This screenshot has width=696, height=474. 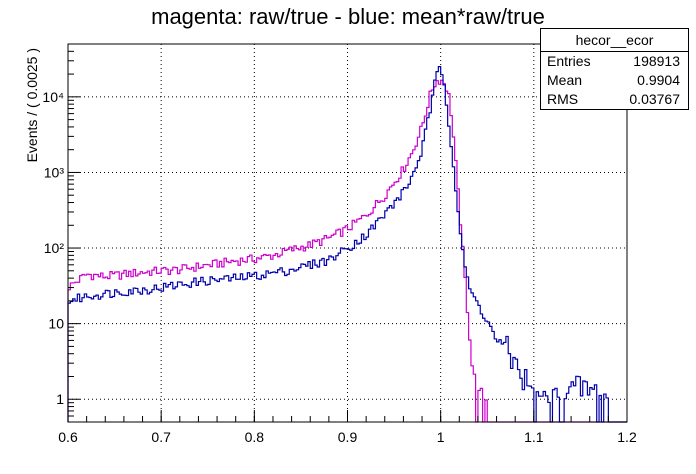 I want to click on stats-row-rms: RMS 0.03767, so click(x=614, y=99).